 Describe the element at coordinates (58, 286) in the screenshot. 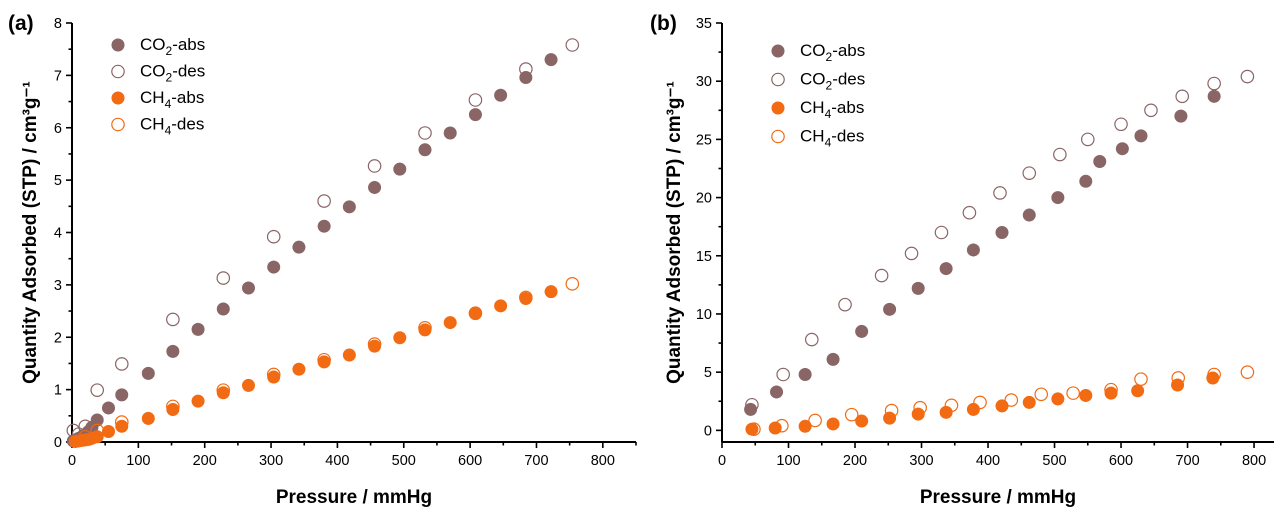

I see `a-y-tick-label: 3` at that location.